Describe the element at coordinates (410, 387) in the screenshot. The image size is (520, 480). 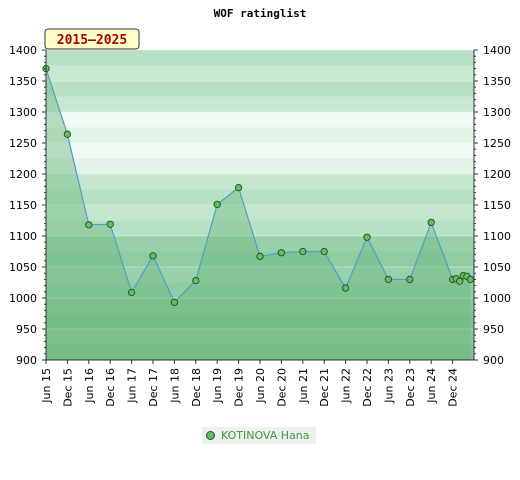
I see `x-tick-label: Dec 23` at that location.